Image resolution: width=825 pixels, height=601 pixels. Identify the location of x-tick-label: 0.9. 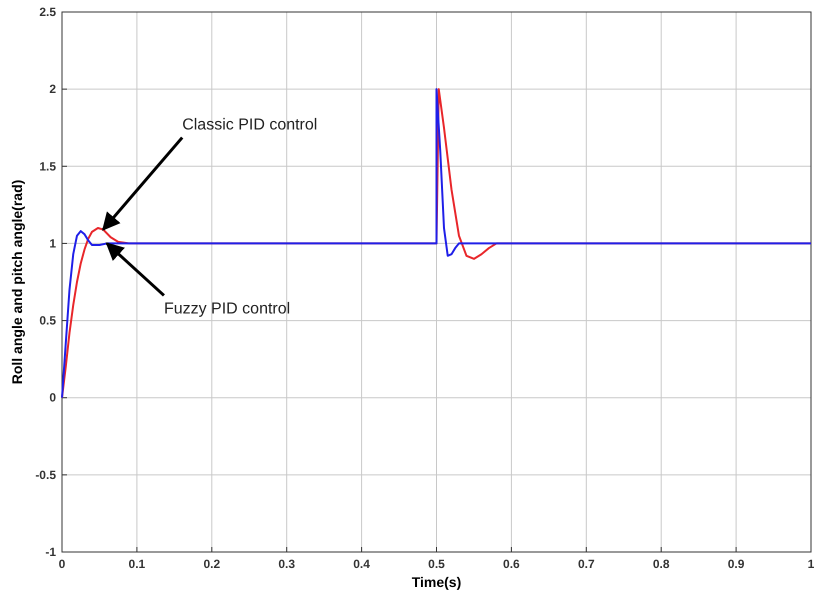
(736, 564).